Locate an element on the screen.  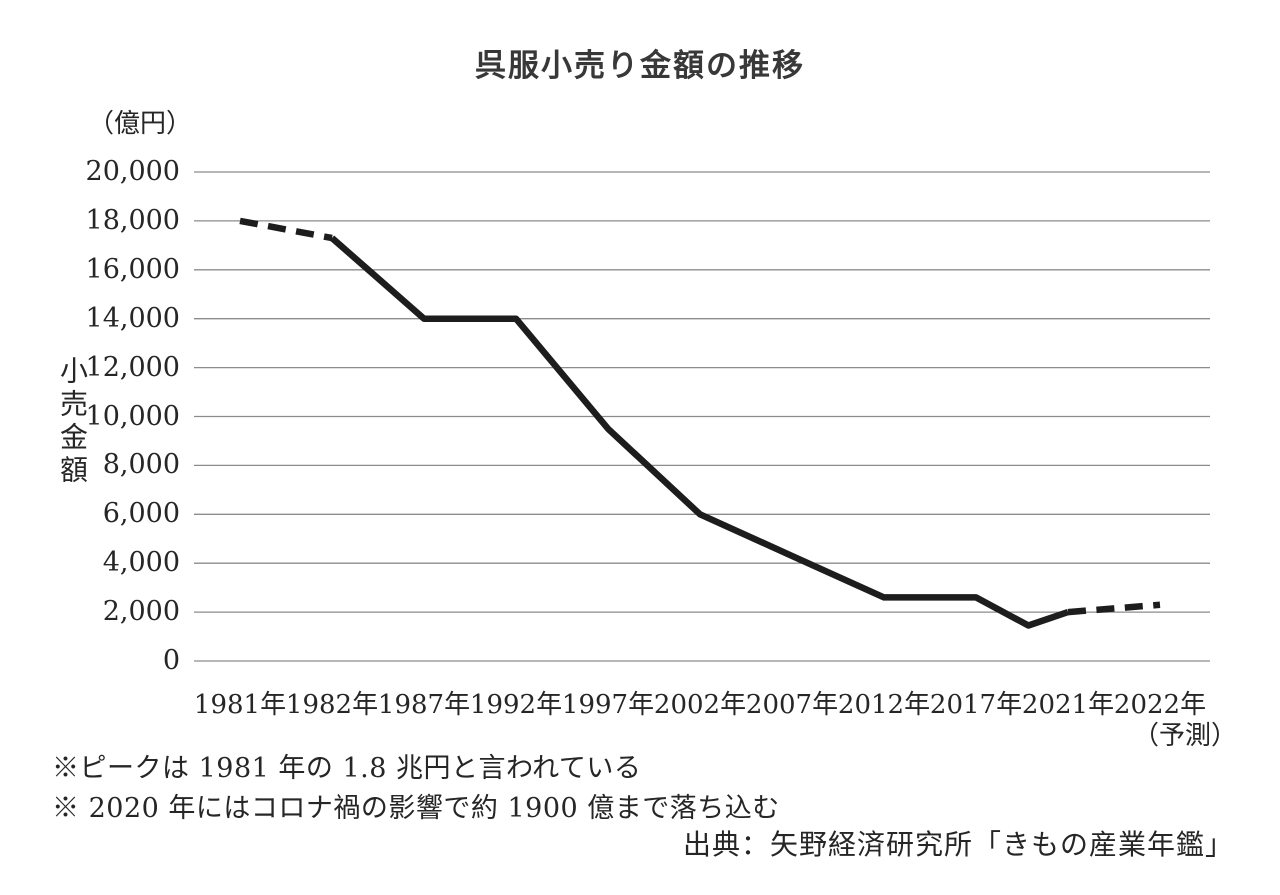
x-tick-label: 2017年 is located at coordinates (976, 705).